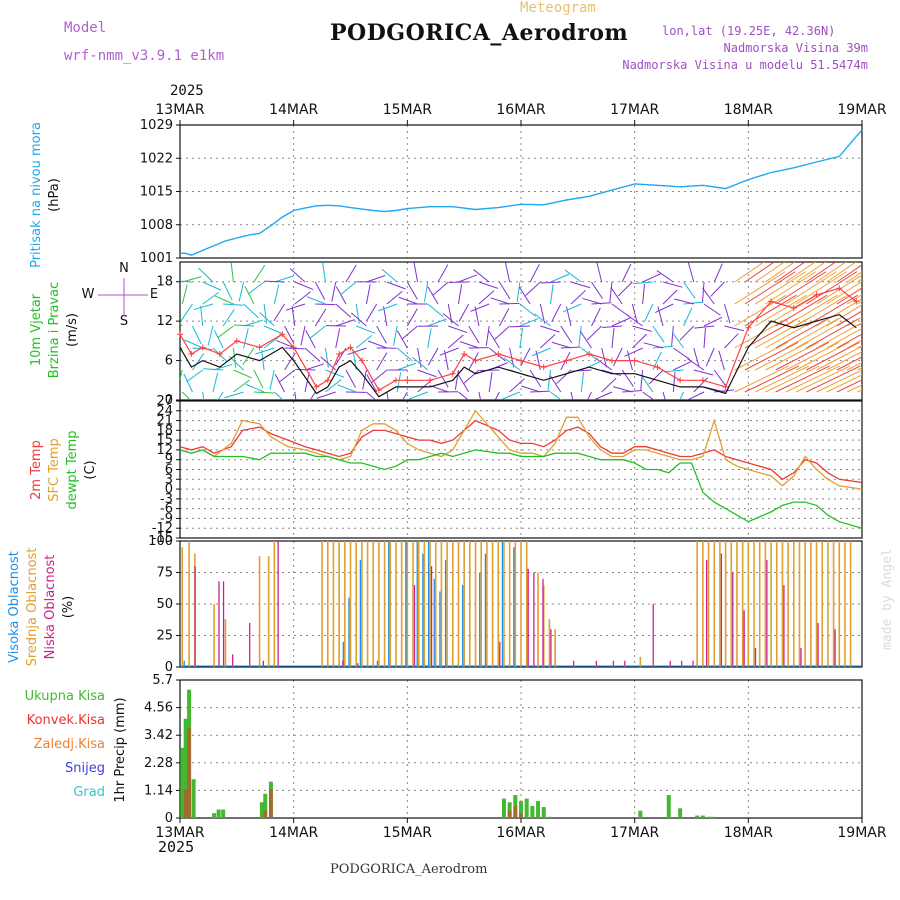 The height and width of the screenshot is (900, 900). What do you see at coordinates (187, 91) in the screenshot?
I see `year-top: 2025` at bounding box center [187, 91].